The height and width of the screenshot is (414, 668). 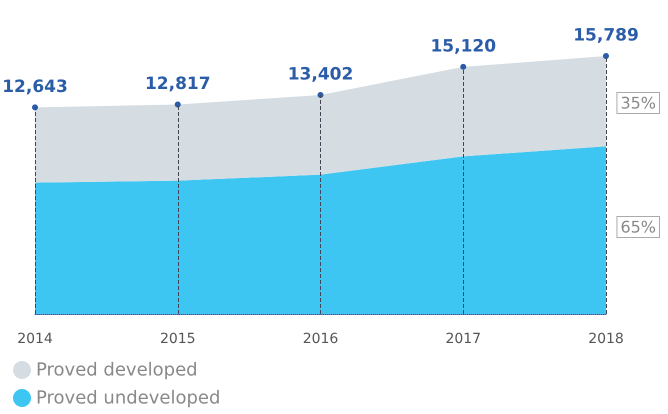 What do you see at coordinates (178, 339) in the screenshot?
I see `x-tick-label: 2015` at bounding box center [178, 339].